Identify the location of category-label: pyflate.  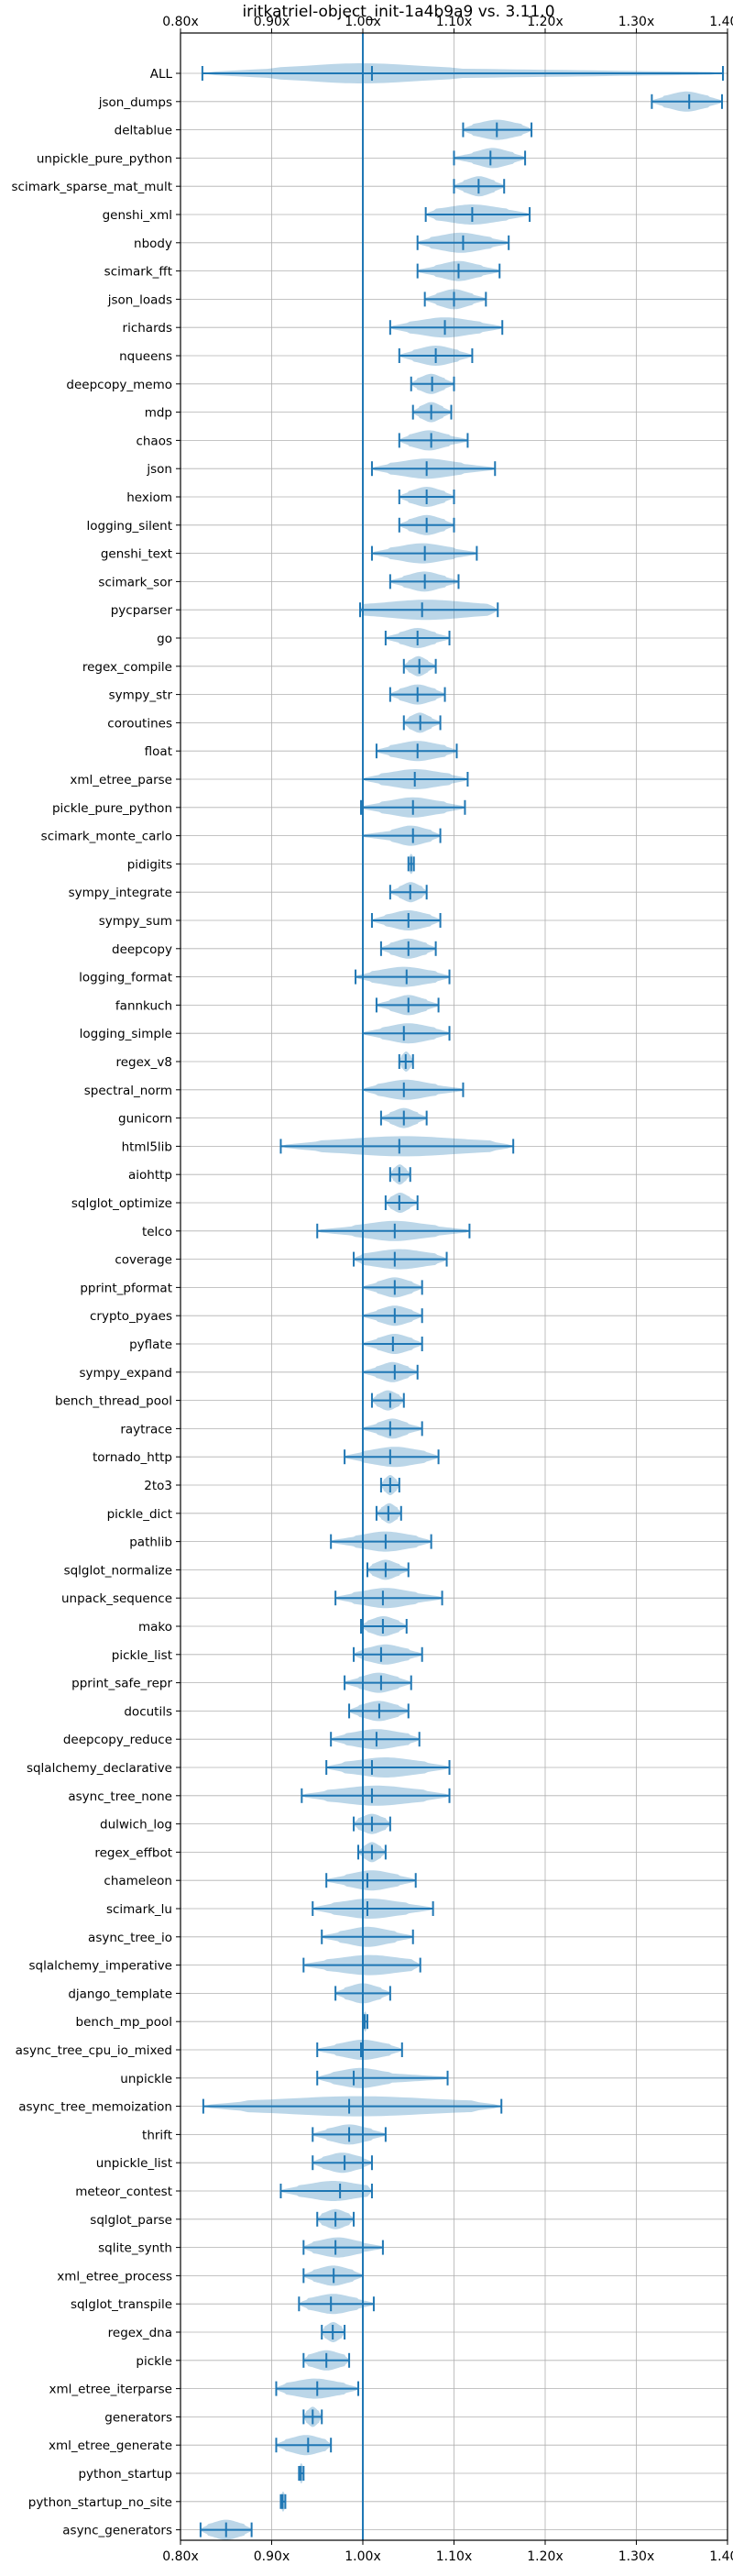
(150, 1345).